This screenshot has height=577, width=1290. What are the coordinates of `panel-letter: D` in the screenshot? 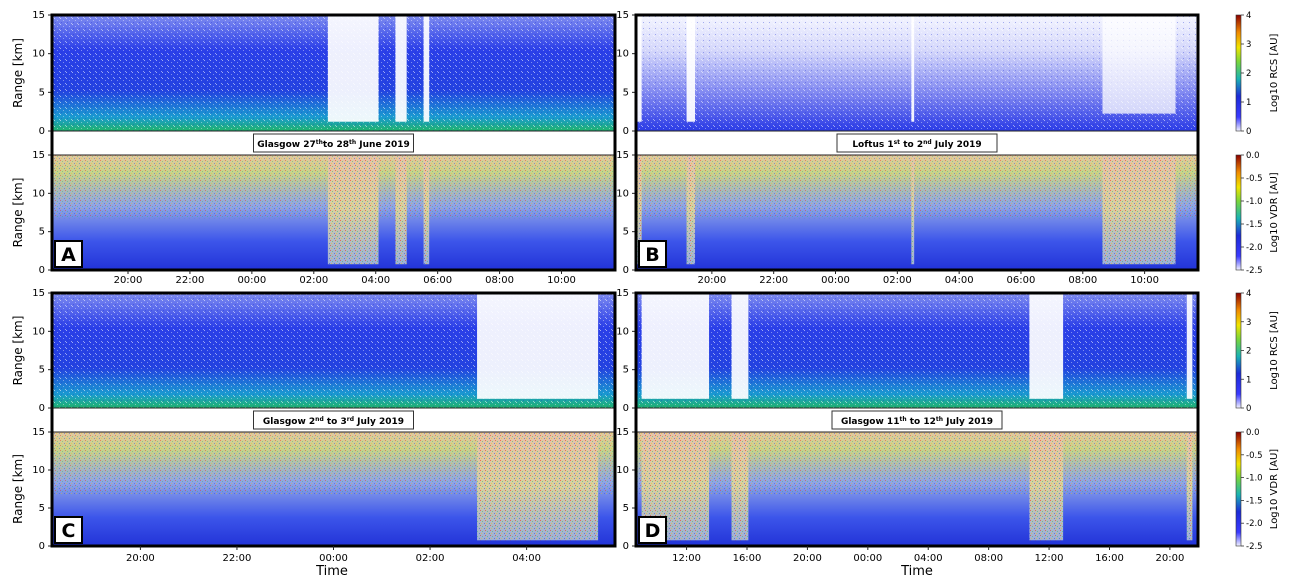 It's located at (653, 531).